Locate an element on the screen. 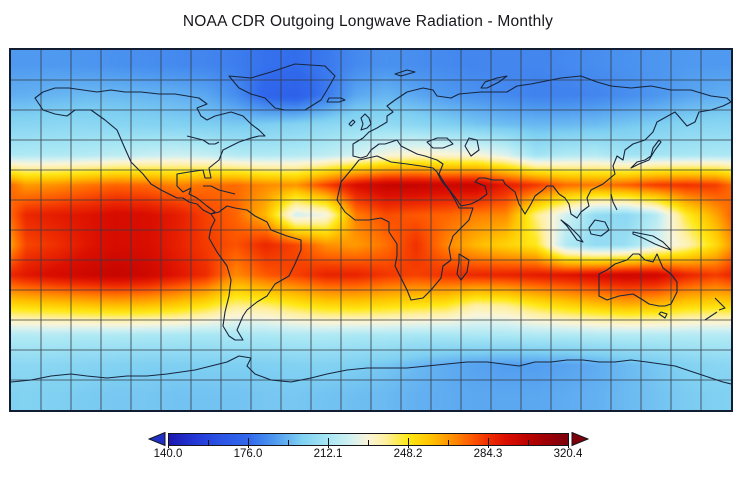 Image resolution: width=736 pixels, height=496 pixels. coastline-ireland is located at coordinates (352, 123).